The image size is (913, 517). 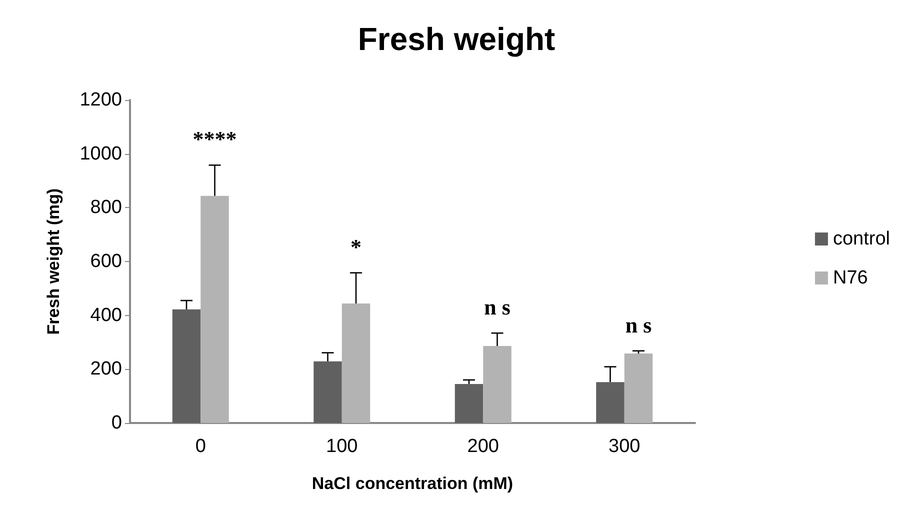 I want to click on legend-label: control, so click(x=861, y=239).